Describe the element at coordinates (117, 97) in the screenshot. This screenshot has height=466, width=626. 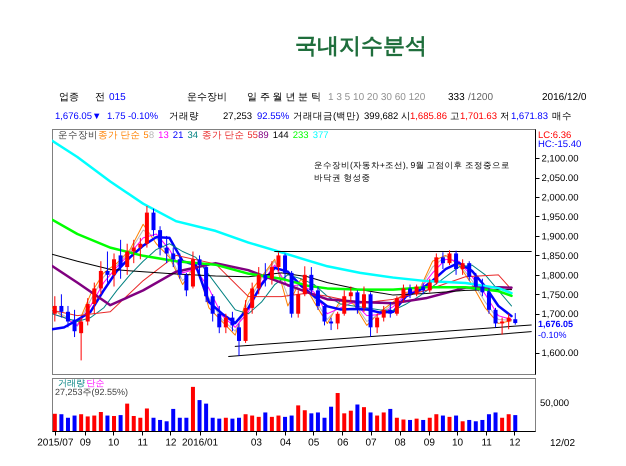
I see `text: 015` at that location.